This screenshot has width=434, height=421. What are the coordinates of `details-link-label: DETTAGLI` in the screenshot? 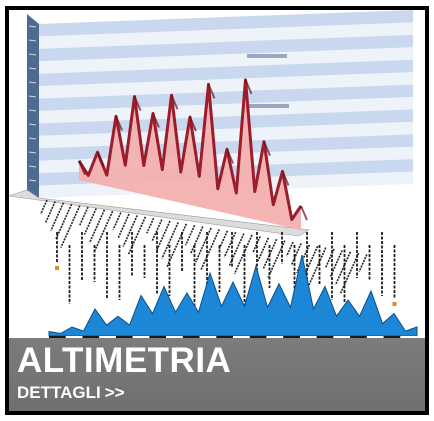 It's located at (59, 392).